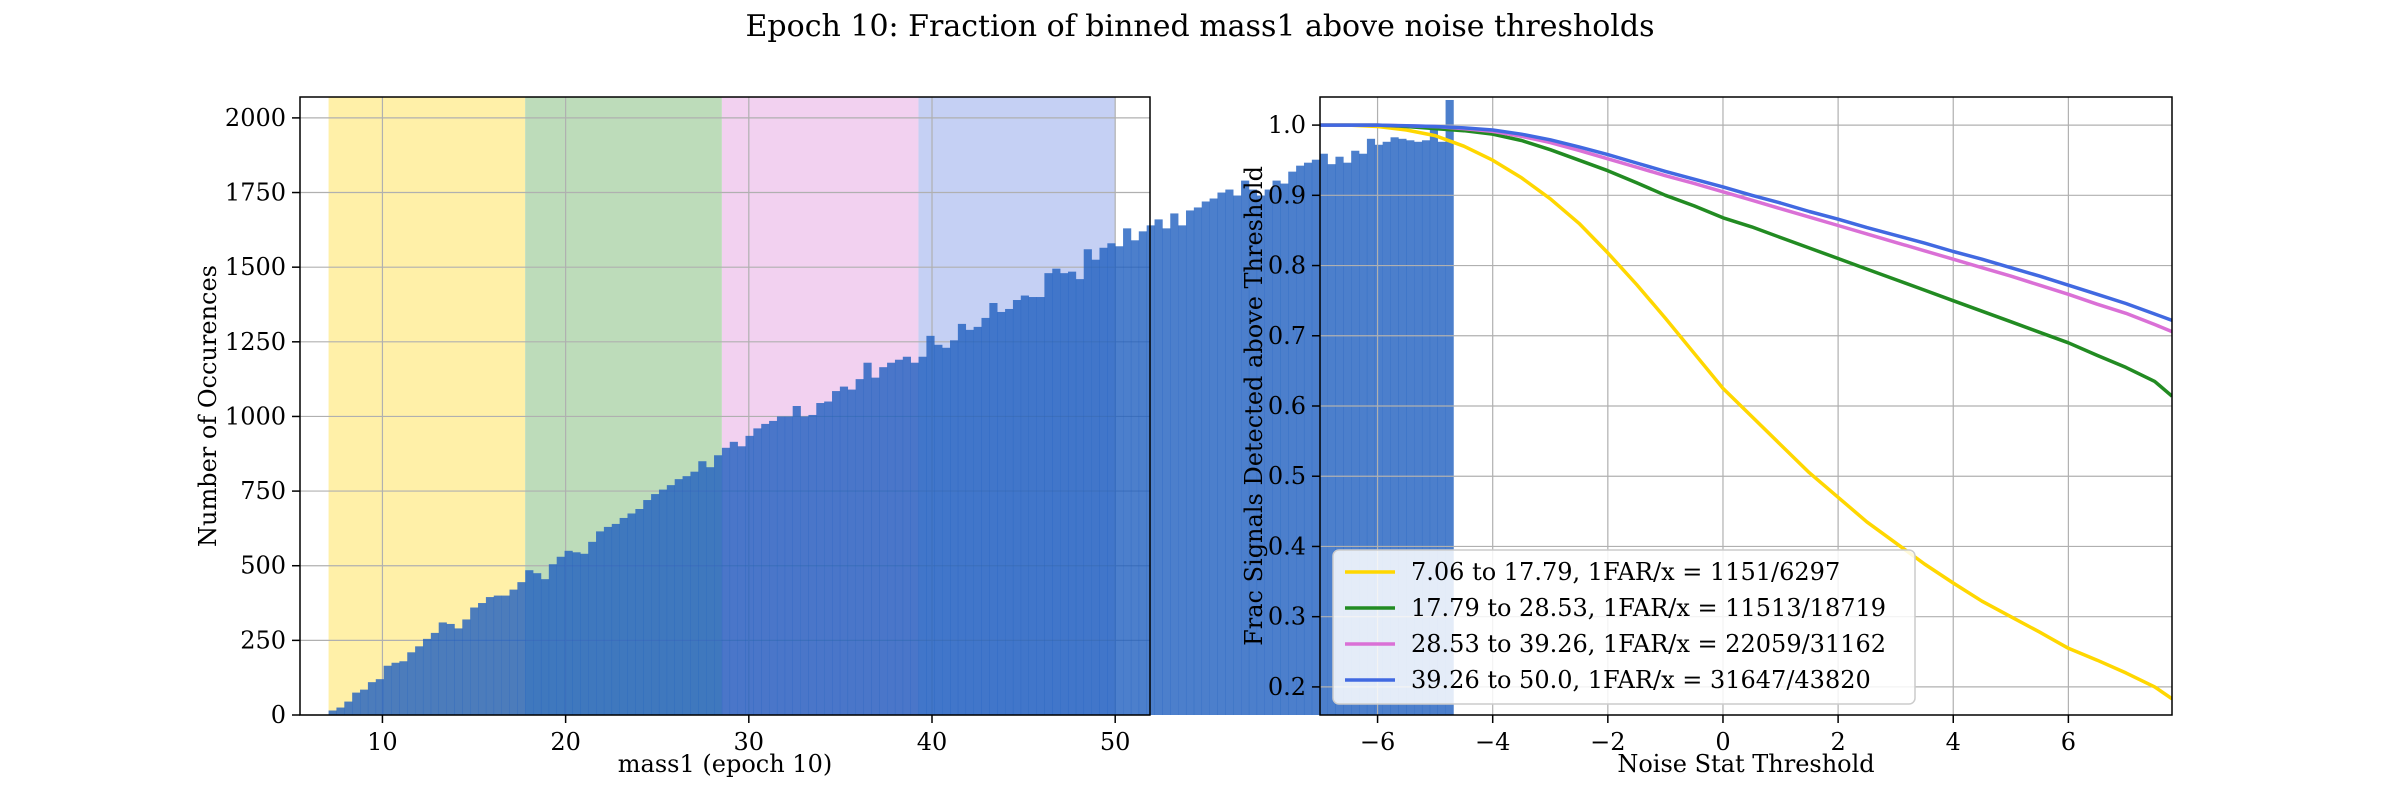 This screenshot has height=800, width=2400. What do you see at coordinates (1641, 680) in the screenshot?
I see `legend-label-4: 39.26 to 50.0, 1FAR/x = 31647/43820` at bounding box center [1641, 680].